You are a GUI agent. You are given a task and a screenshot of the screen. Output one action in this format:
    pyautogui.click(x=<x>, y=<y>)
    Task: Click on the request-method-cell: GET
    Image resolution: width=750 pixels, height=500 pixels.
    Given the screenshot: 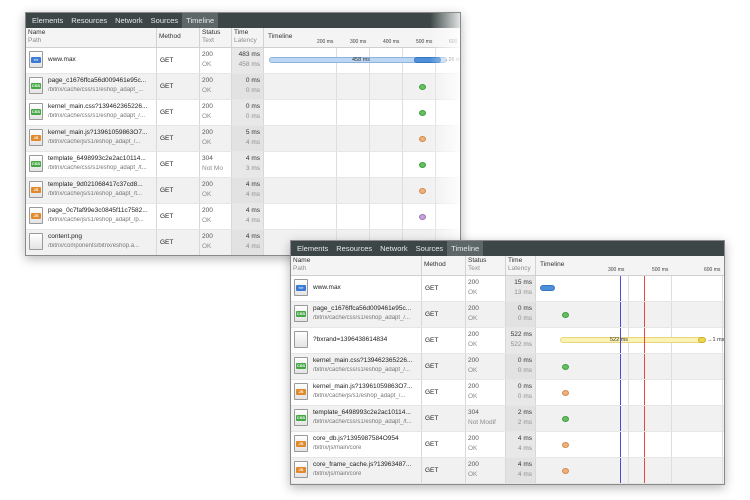 What is the action you would take?
    pyautogui.click(x=178, y=112)
    